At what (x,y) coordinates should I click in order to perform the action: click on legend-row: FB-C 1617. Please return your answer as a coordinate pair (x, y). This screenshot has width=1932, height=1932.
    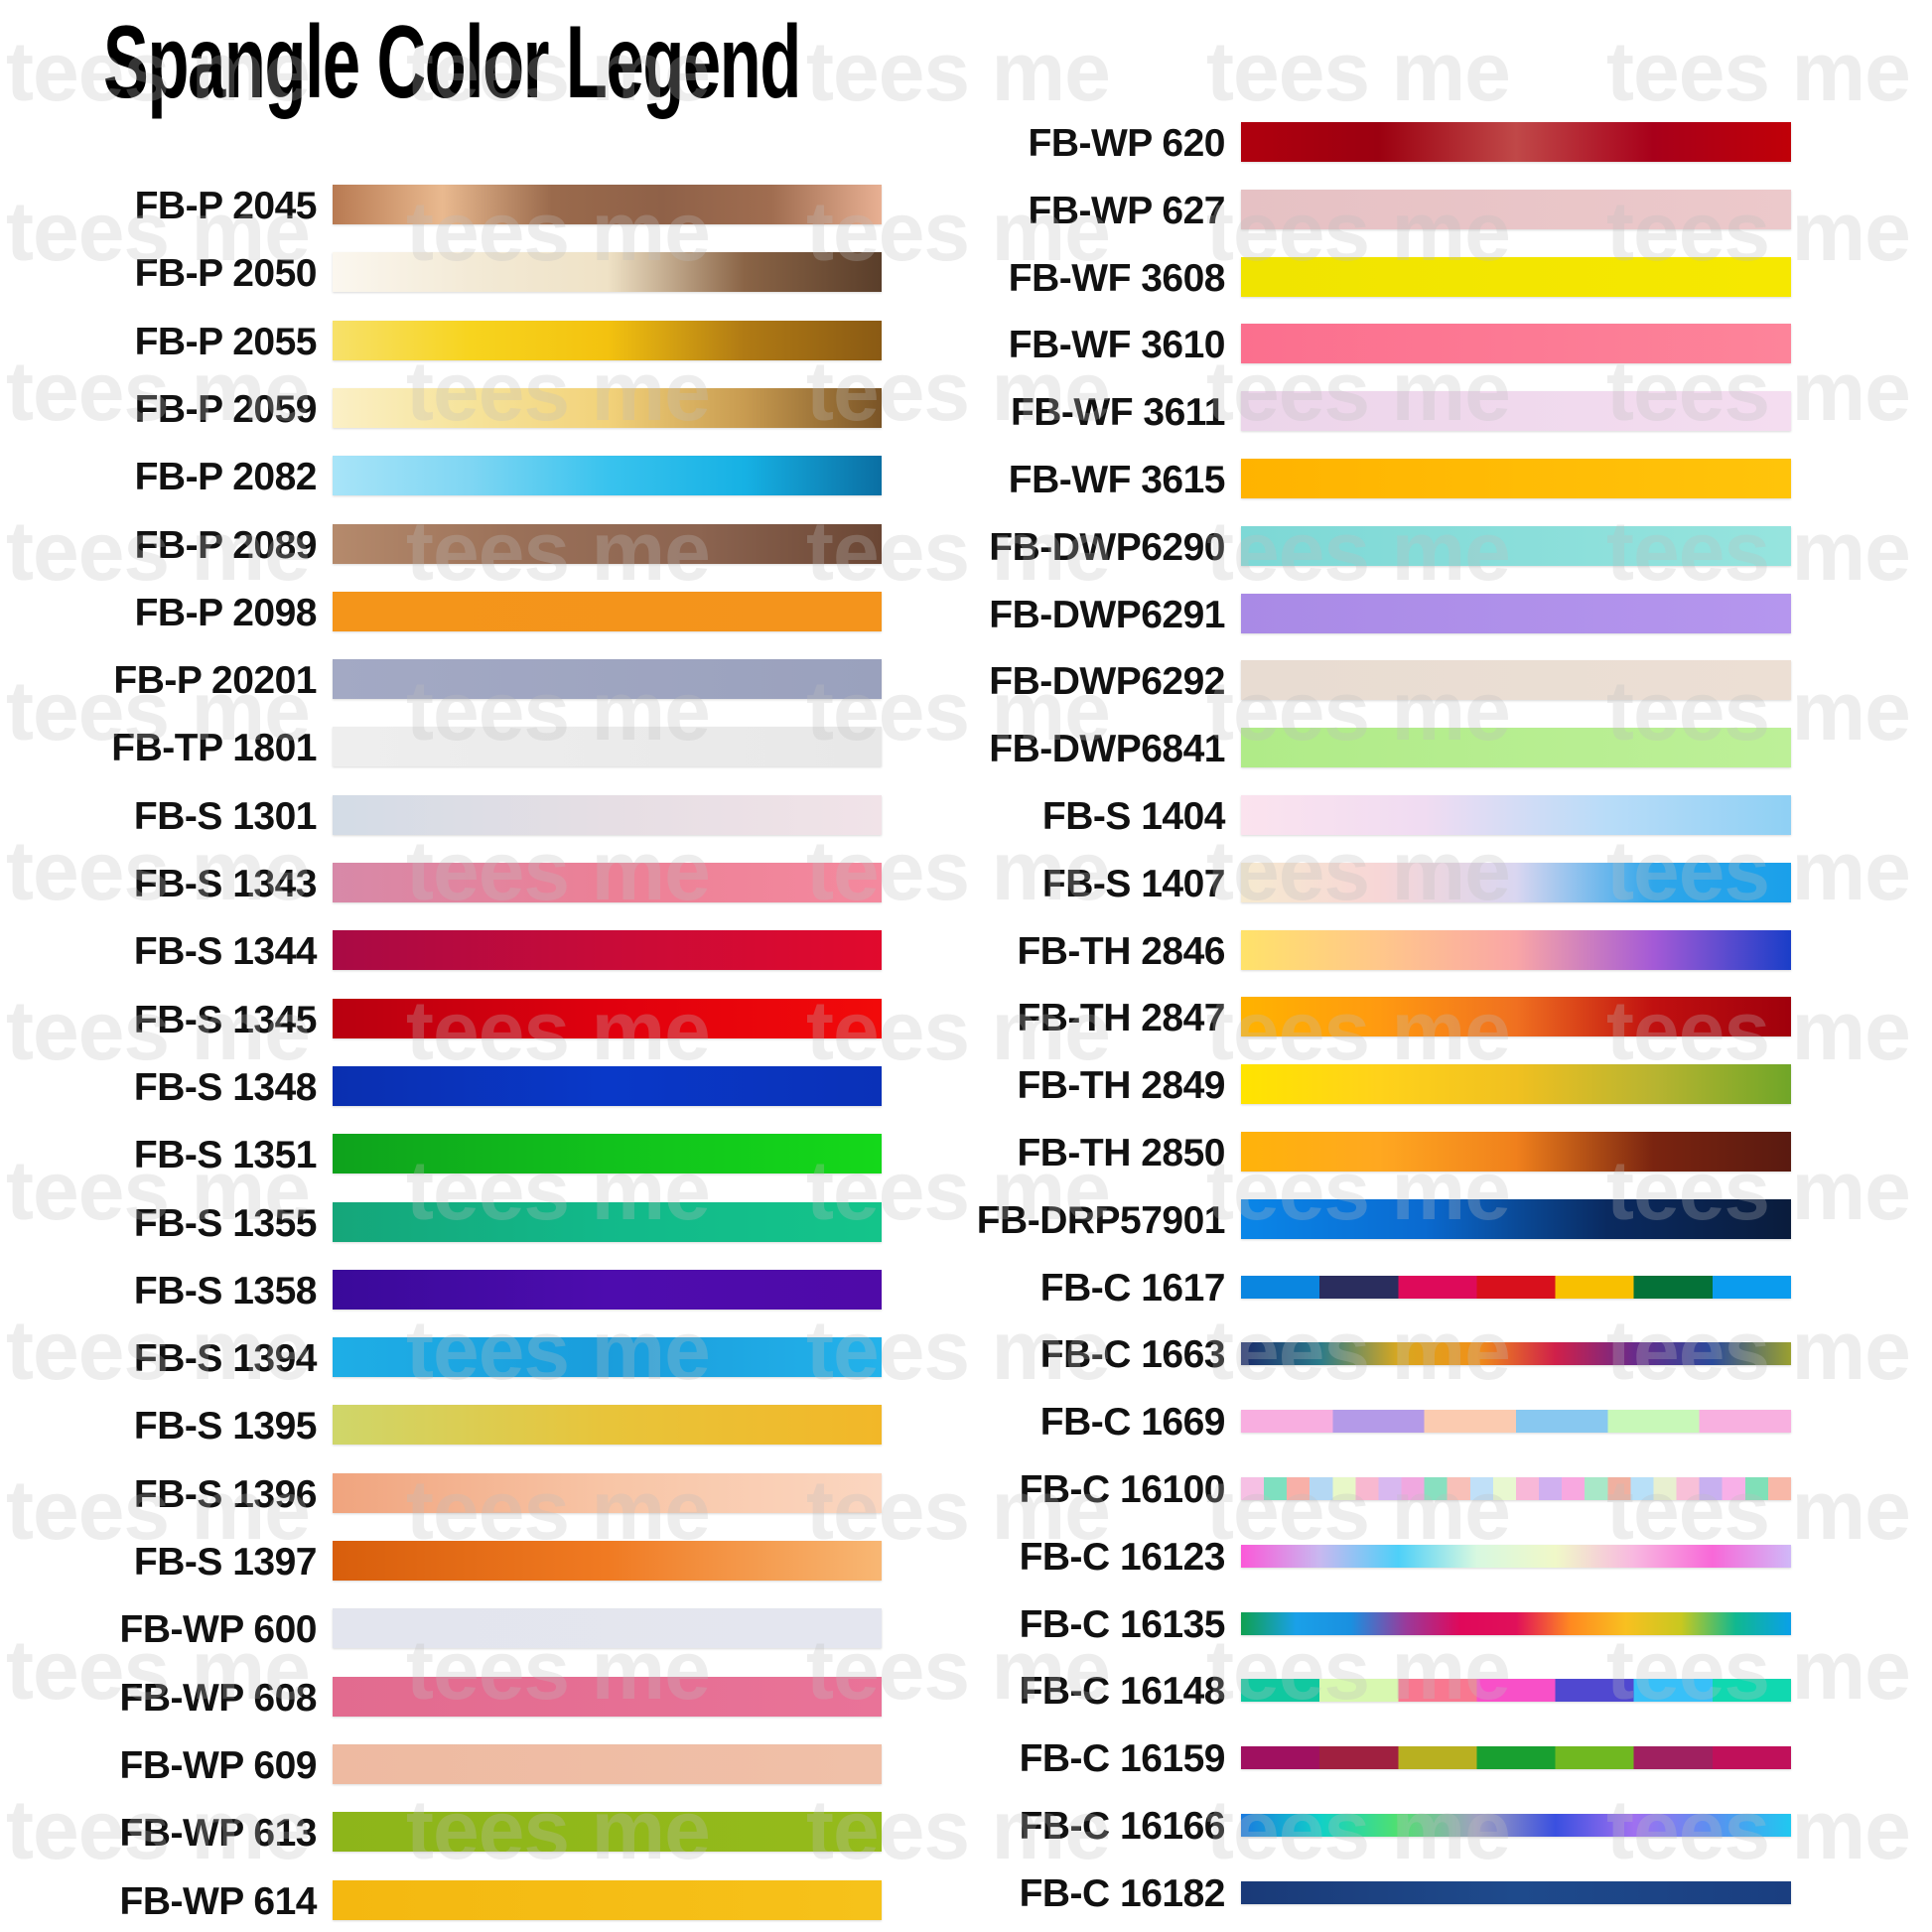
    Looking at the image, I should click on (1416, 1287).